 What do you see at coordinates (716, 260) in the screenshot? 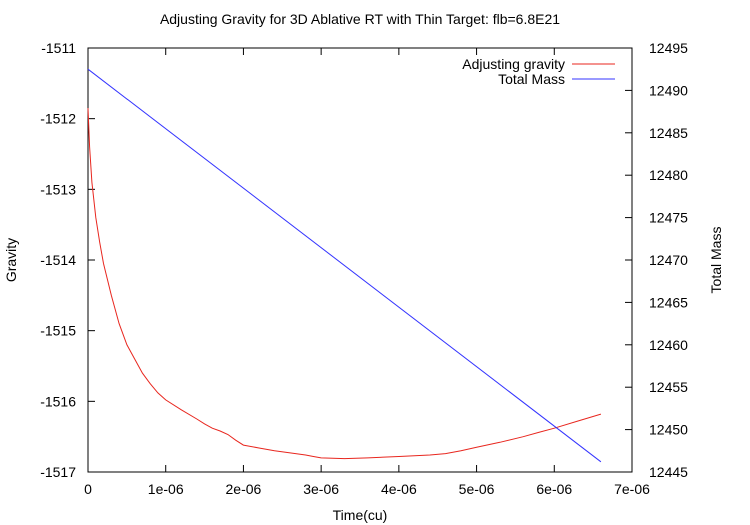
I see `y2-axis-label: Total Mass` at bounding box center [716, 260].